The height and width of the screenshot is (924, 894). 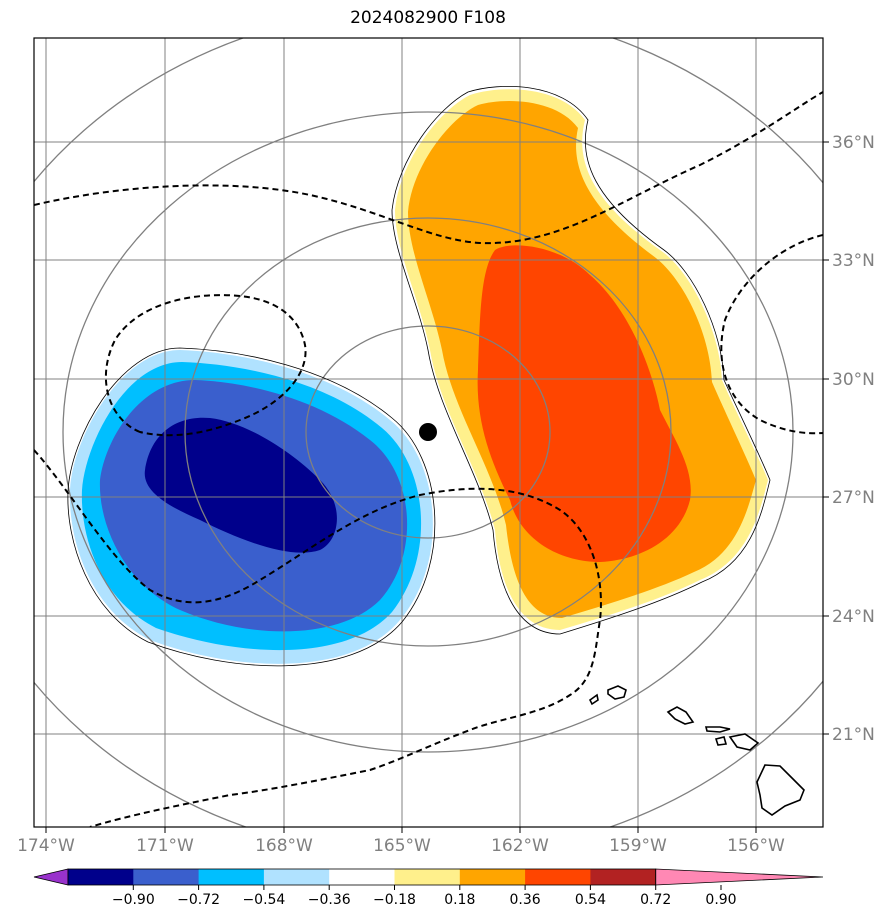 What do you see at coordinates (739, 877) in the screenshot?
I see `colorbar-extend-high` at bounding box center [739, 877].